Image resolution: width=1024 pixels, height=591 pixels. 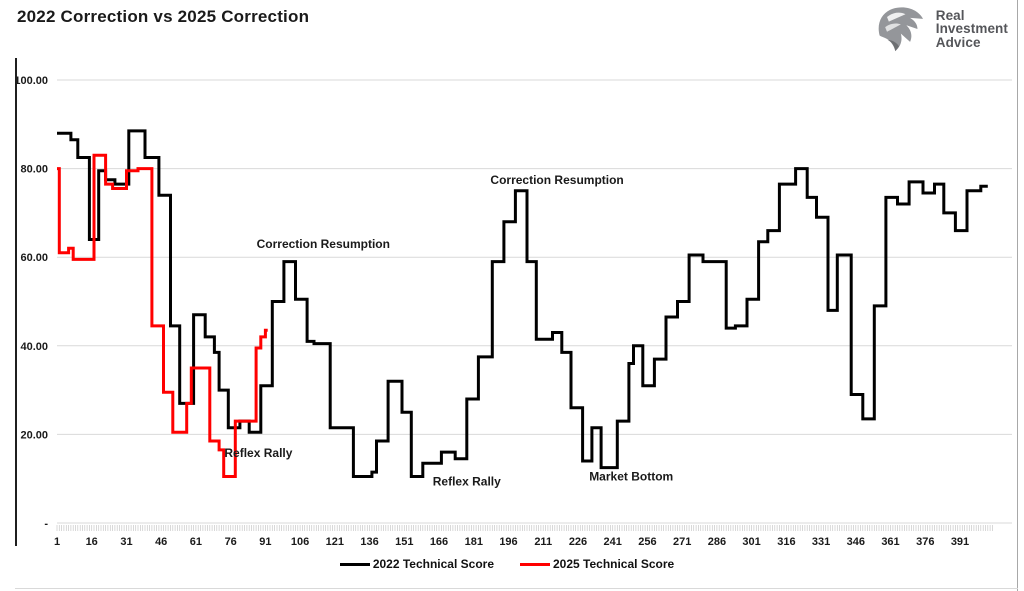 What do you see at coordinates (300, 542) in the screenshot?
I see `x-axis-tick-label: 106` at bounding box center [300, 542].